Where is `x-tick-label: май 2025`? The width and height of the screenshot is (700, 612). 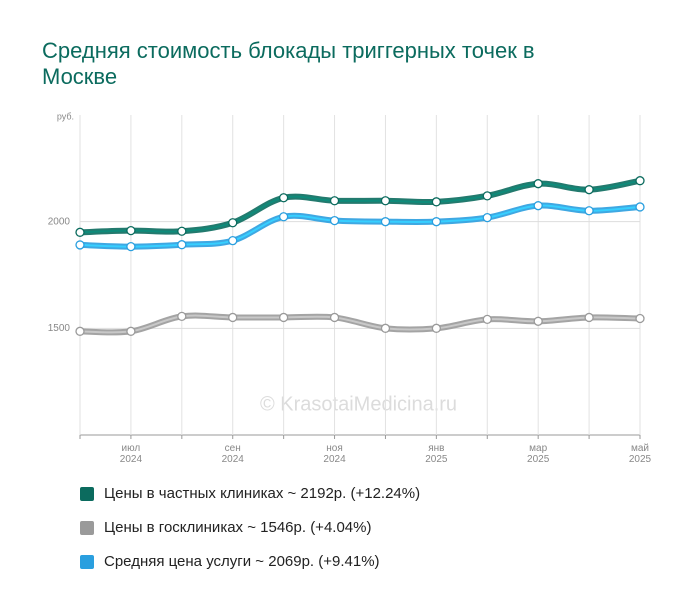 x-tick-label: май 2025 is located at coordinates (640, 454).